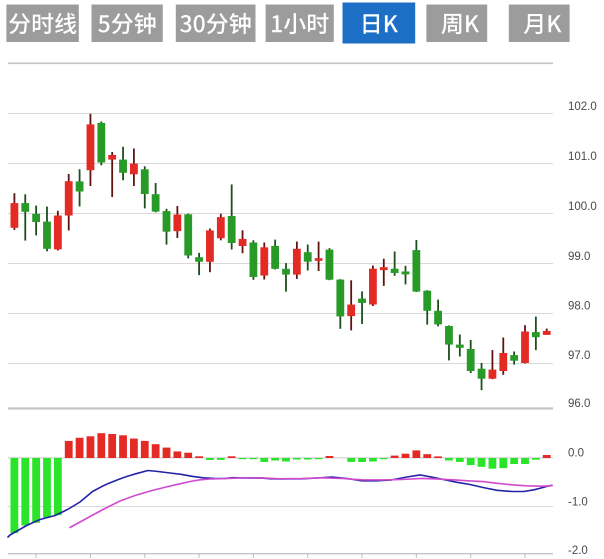 The width and height of the screenshot is (604, 559). Describe the element at coordinates (582, 107) in the screenshot. I see `svg-text: 102.0` at that location.